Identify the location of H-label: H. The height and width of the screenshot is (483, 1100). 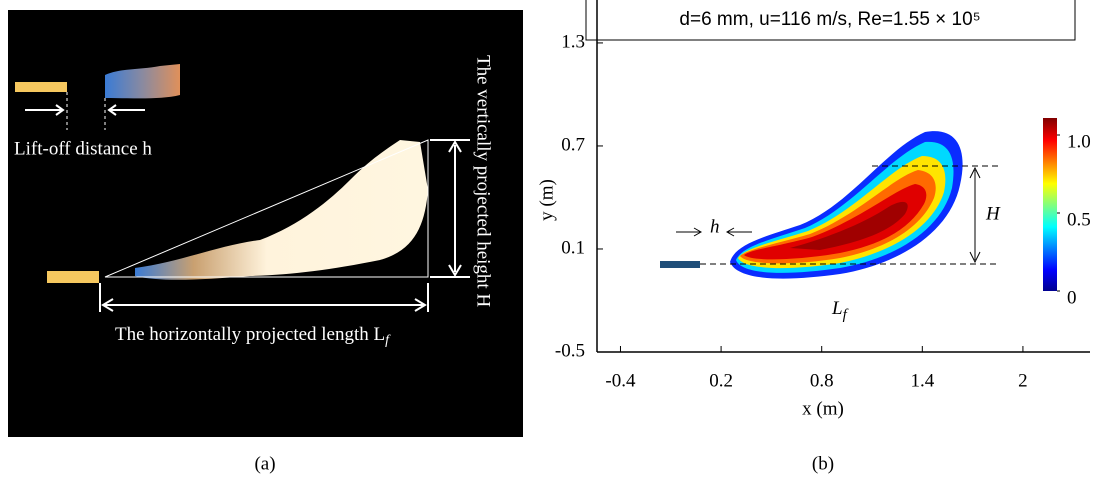
(993, 213).